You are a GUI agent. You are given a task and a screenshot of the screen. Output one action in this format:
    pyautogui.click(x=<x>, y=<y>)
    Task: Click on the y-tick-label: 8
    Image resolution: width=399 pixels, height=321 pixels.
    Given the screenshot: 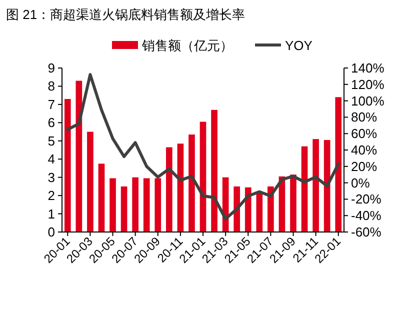 What is the action you would take?
    pyautogui.click(x=51, y=86)
    